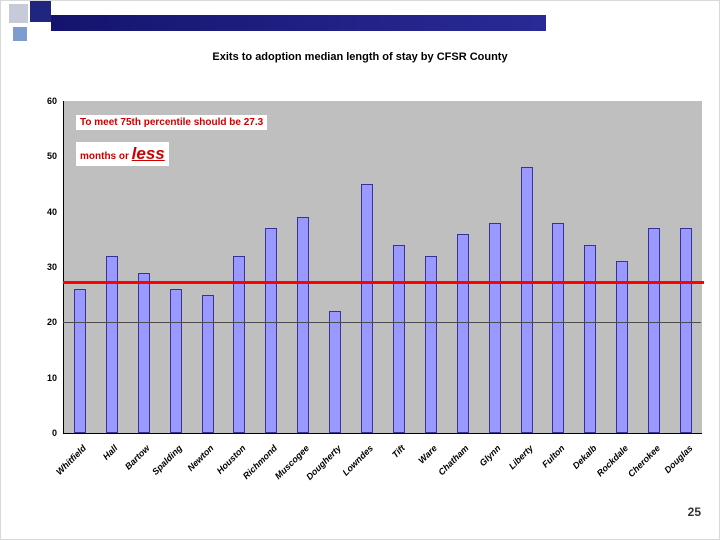 This screenshot has height=540, width=720. Describe the element at coordinates (20, 34) in the screenshot. I see `deco-square-lightblue` at that location.